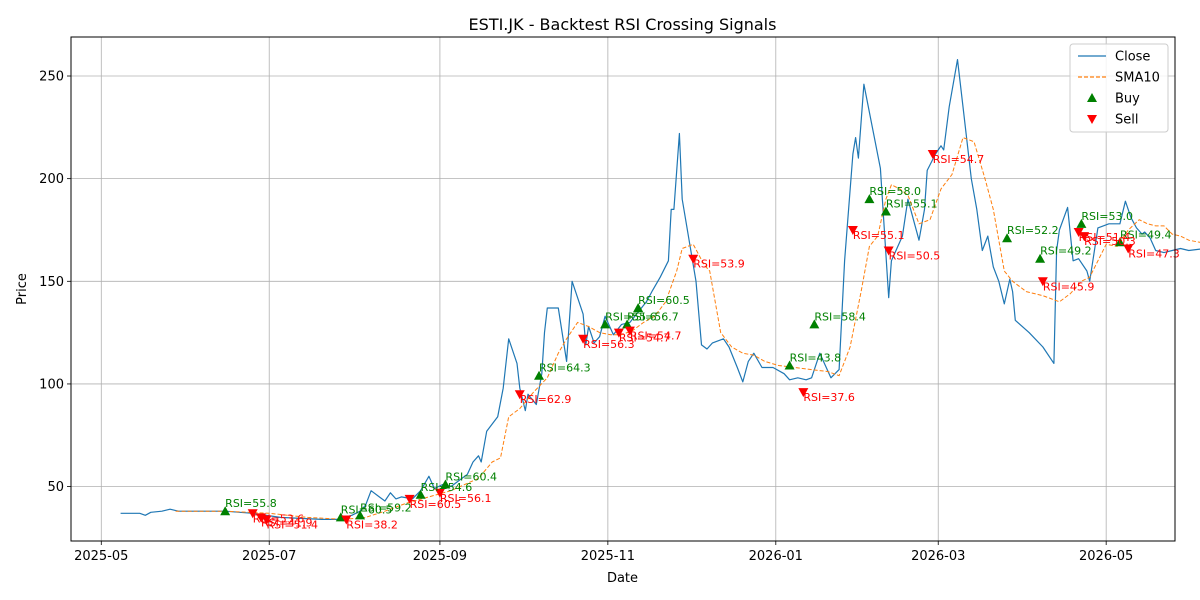 Image resolution: width=1200 pixels, height=600 pixels. I want to click on x-tick-label: 2026-01, so click(776, 556).